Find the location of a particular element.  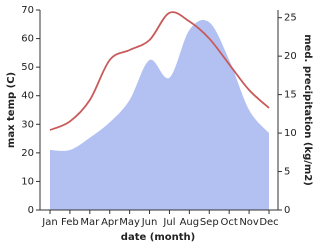

y-tick-label: 20 is located at coordinates (27, 153).